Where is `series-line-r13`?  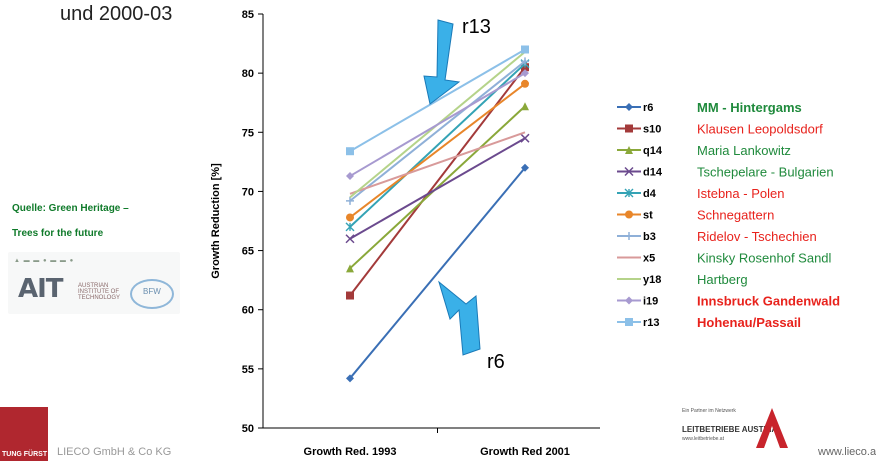 series-line-r13 is located at coordinates (437, 100).